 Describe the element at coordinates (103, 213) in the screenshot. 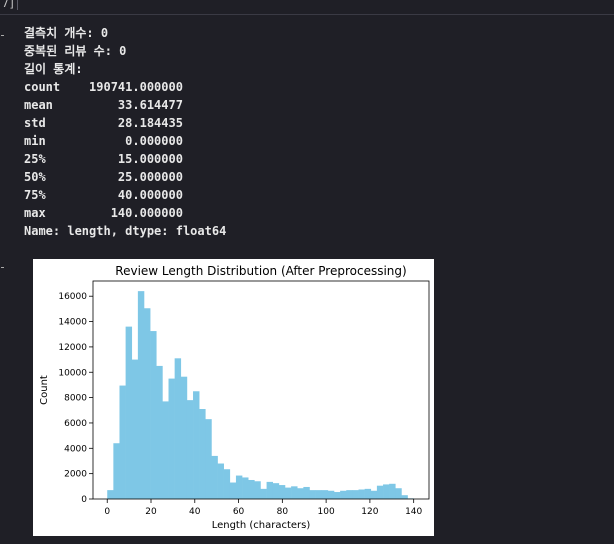

I see `output-line: max 140.000000` at that location.